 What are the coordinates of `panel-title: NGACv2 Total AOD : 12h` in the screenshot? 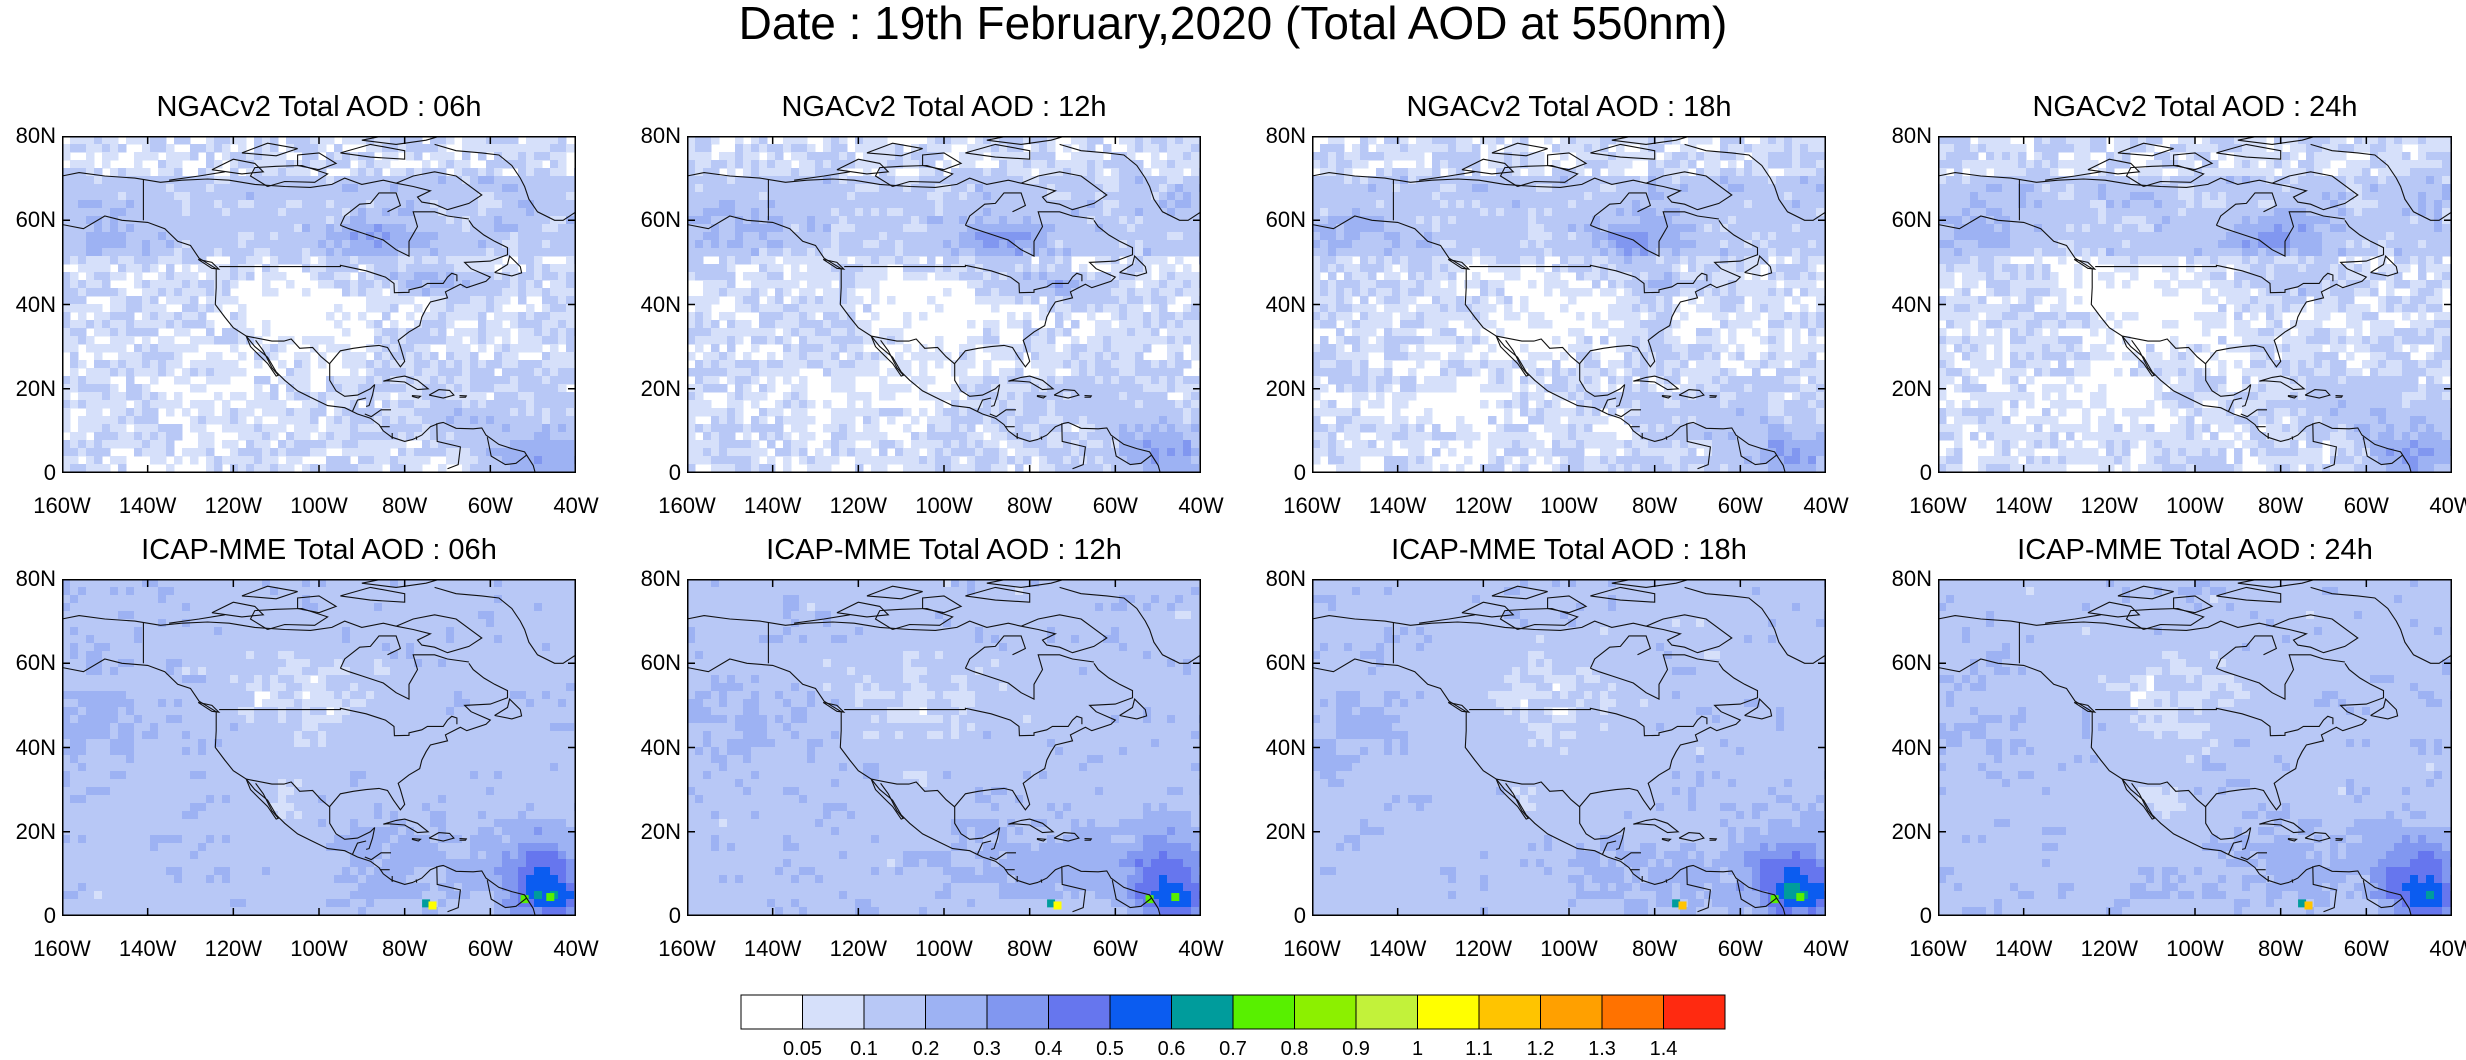 It's located at (944, 107).